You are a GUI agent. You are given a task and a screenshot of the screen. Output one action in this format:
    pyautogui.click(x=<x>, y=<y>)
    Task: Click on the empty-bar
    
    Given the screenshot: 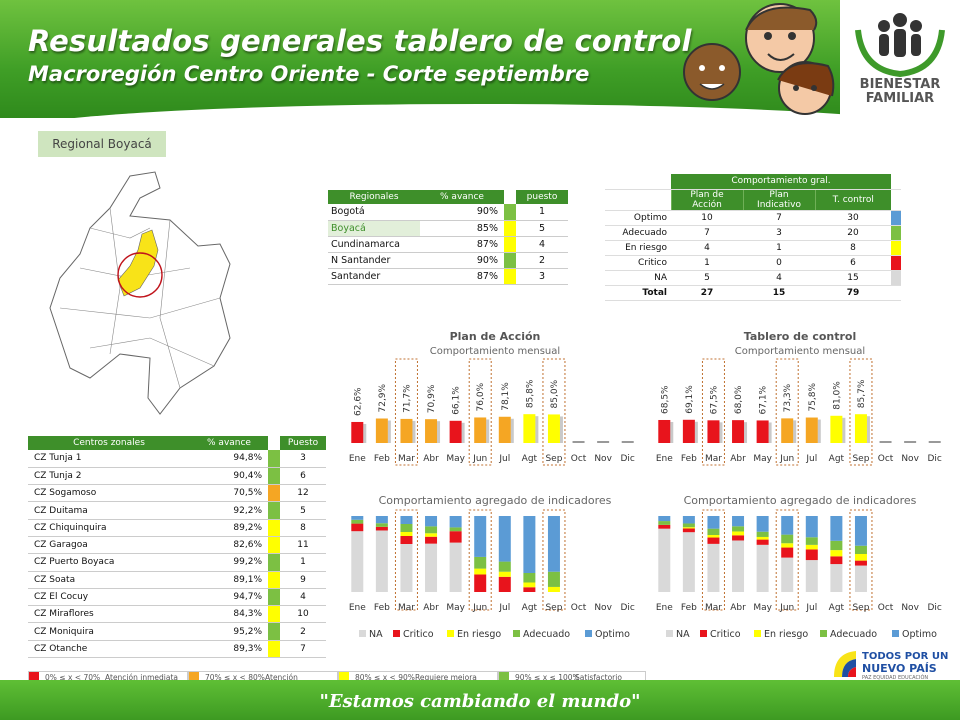 What is the action you would take?
    pyautogui.click(x=910, y=442)
    